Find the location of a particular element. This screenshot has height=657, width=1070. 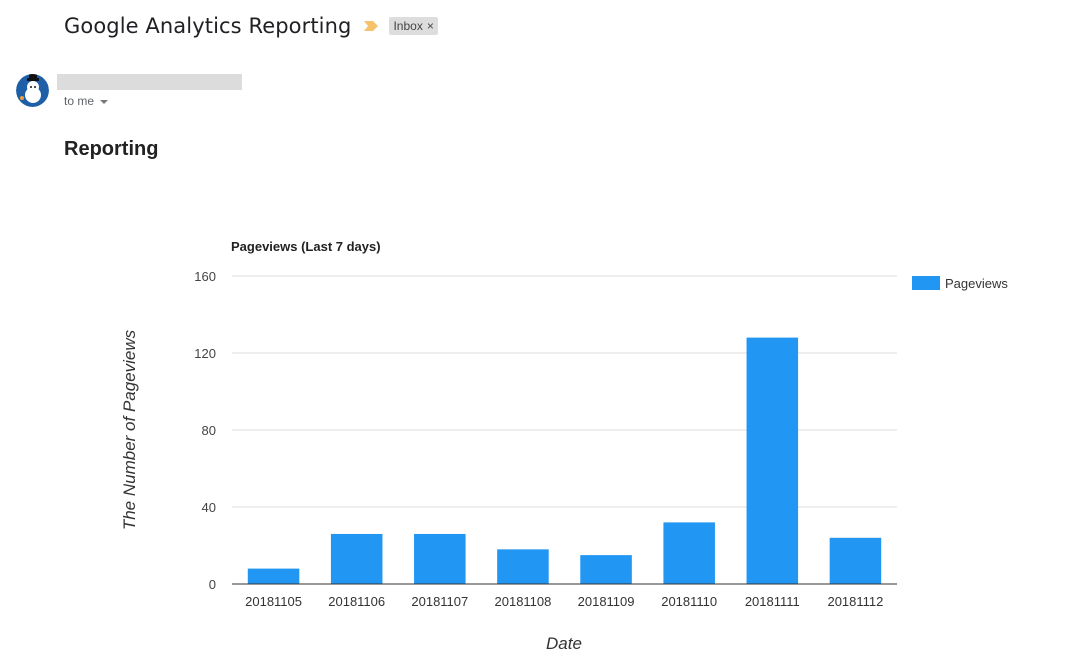

inbox-label-text: Inbox is located at coordinates (408, 26).